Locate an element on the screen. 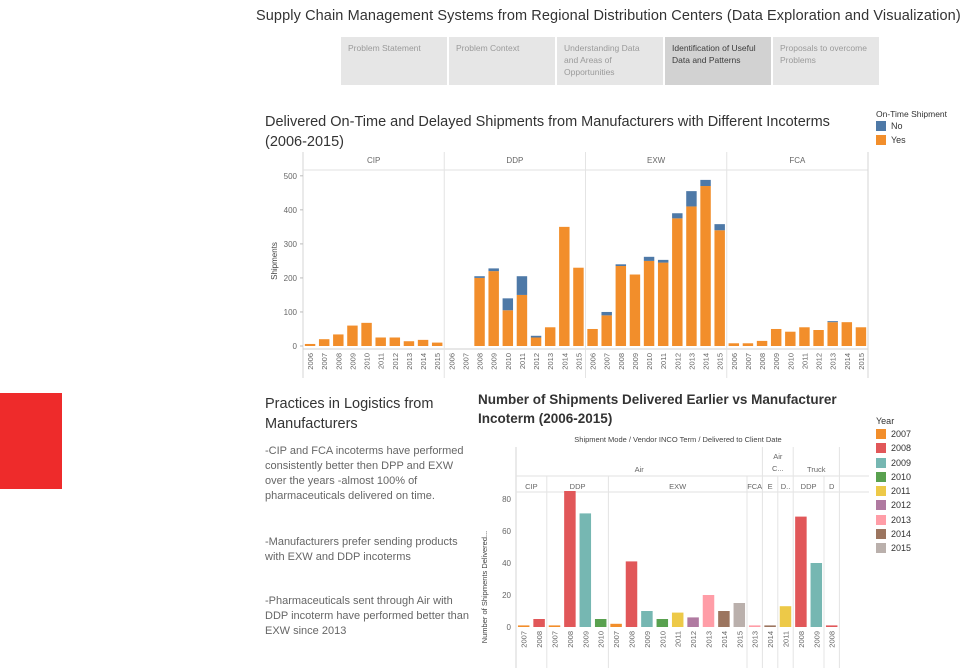  bar-cip-2007 is located at coordinates (523, 626).